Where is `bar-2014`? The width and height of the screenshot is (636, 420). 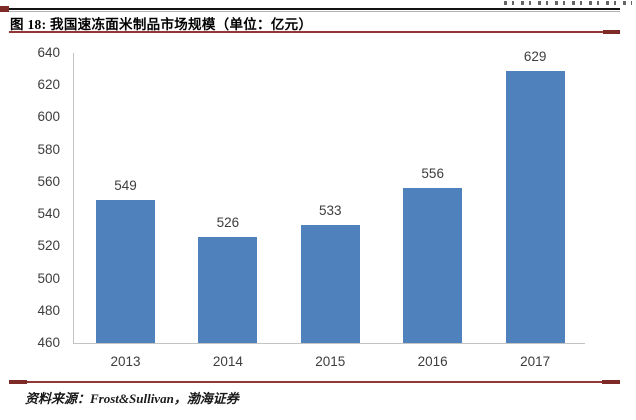 bar-2014 is located at coordinates (228, 289).